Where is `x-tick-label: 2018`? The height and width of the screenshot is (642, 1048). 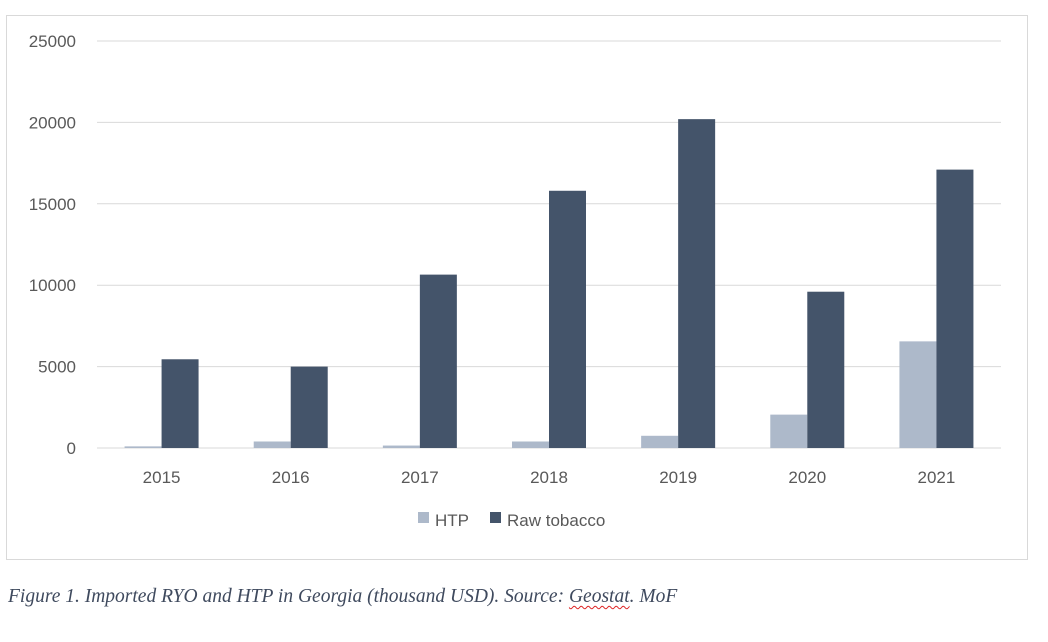 x-tick-label: 2018 is located at coordinates (549, 477).